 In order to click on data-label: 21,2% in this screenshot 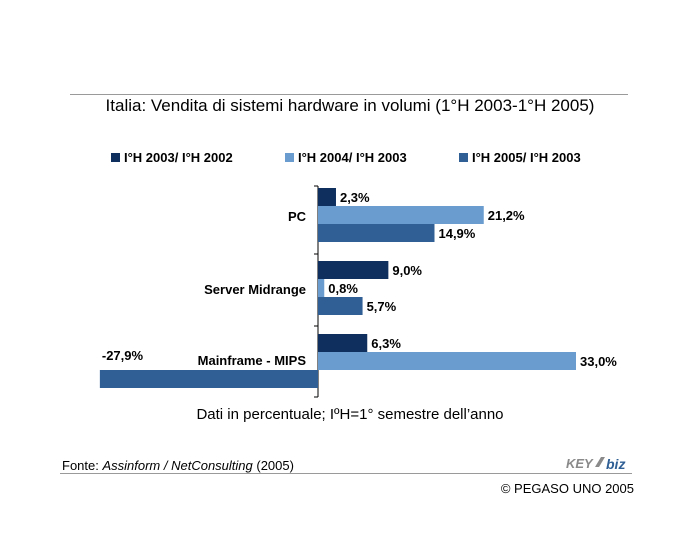, I will do `click(506, 215)`.